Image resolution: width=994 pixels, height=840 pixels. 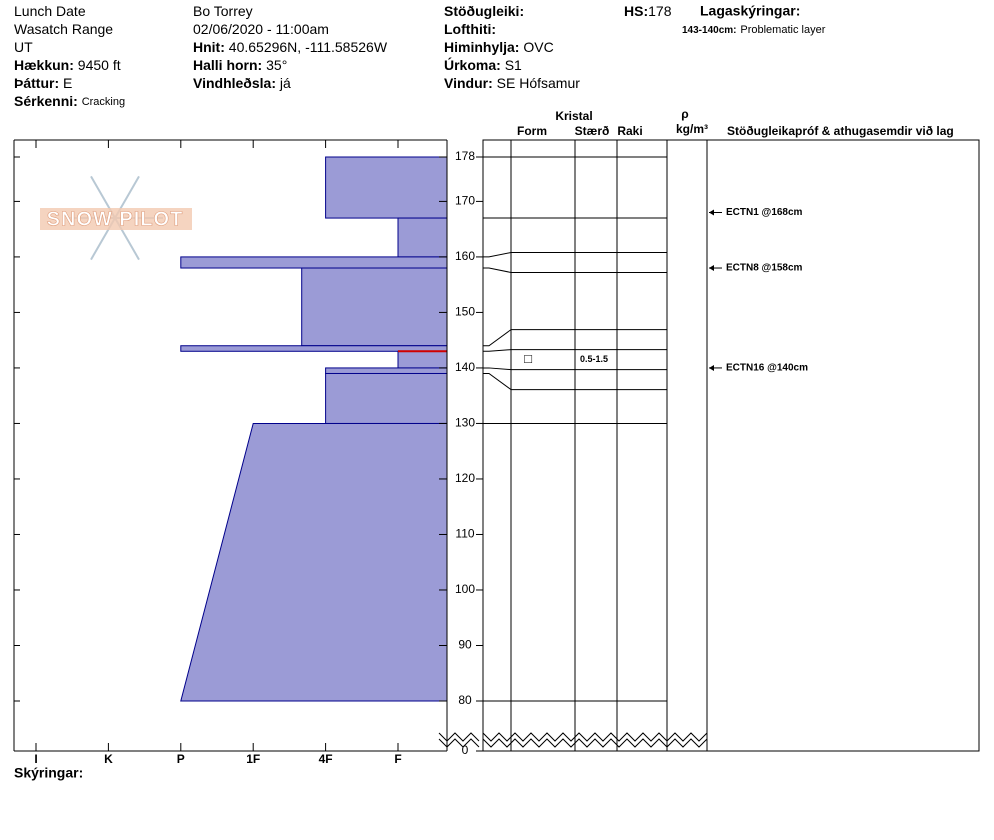 I want to click on header-field: Halli horn: 35°, so click(x=240, y=65).